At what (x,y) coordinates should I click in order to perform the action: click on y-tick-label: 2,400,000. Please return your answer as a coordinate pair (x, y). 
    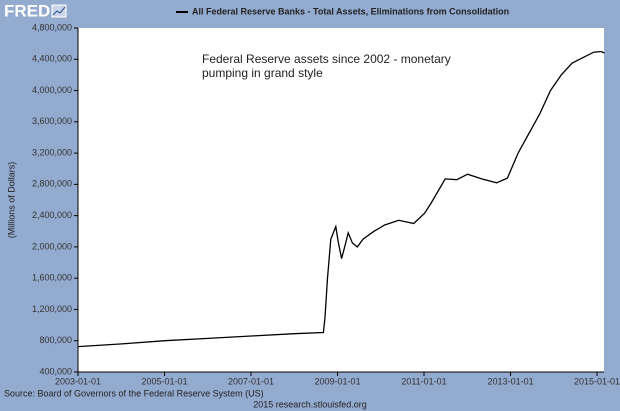
    Looking at the image, I should click on (52, 215).